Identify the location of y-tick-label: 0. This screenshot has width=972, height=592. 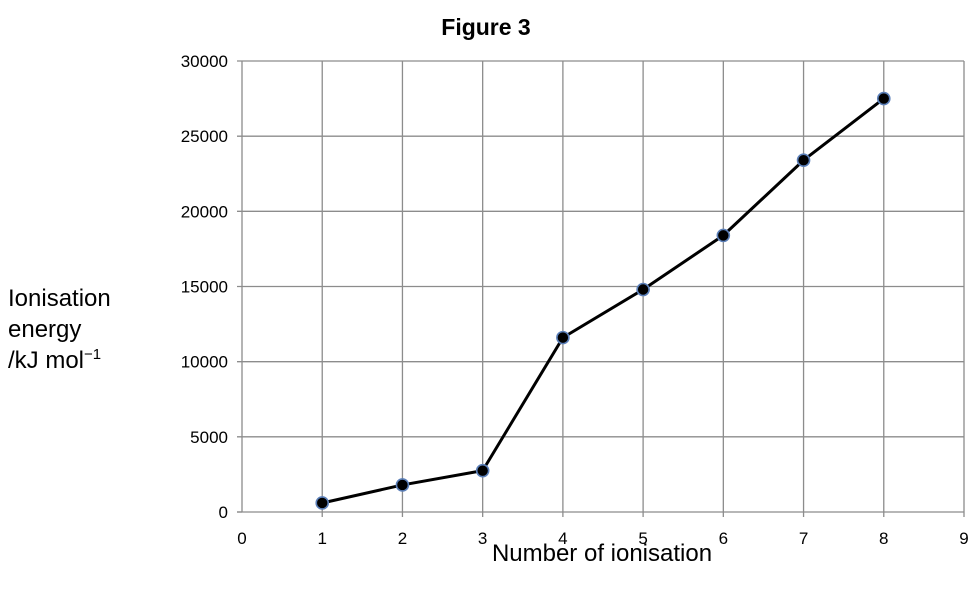
(223, 512).